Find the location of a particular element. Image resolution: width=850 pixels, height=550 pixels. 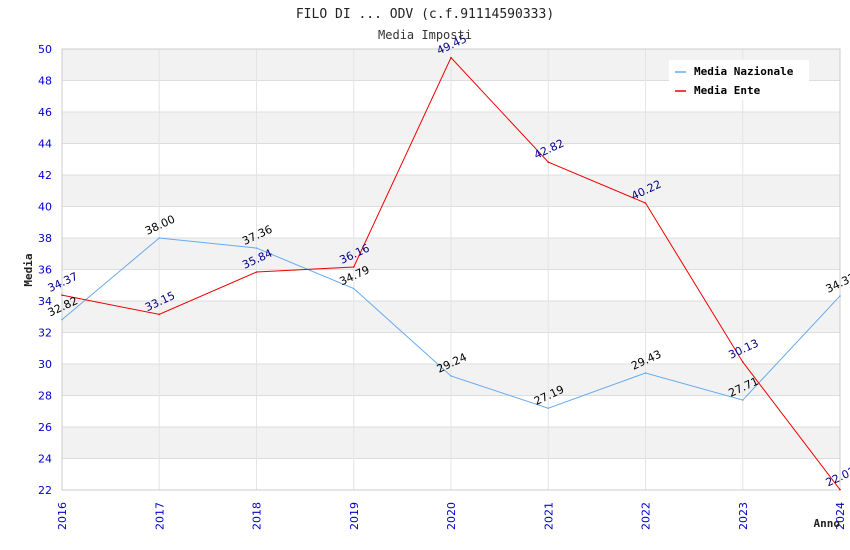

y-tick-label: 22 is located at coordinates (45, 490).